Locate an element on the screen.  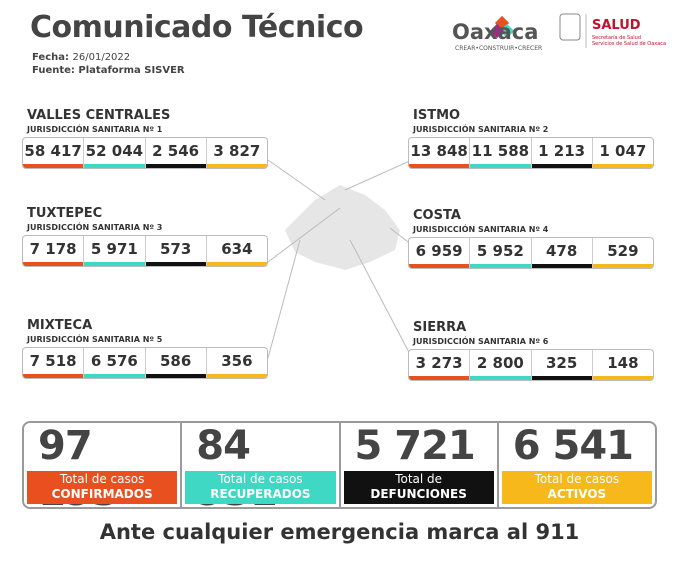
region-value: 3 273 is located at coordinates (440, 365).